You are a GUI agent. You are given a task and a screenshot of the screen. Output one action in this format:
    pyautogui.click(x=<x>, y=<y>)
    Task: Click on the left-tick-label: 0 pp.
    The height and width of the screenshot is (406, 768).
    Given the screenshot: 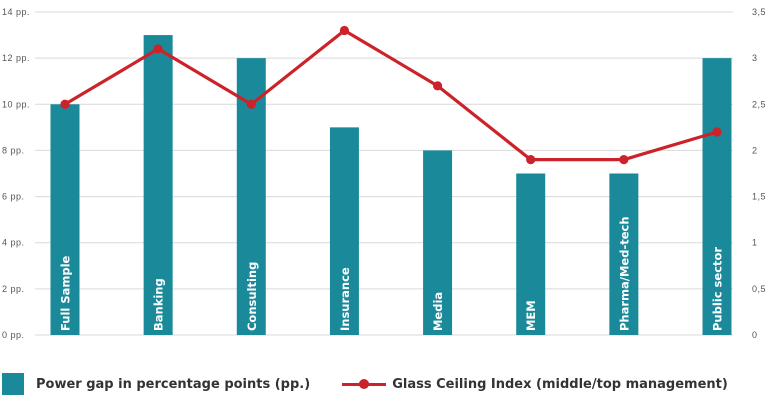 What is the action you would take?
    pyautogui.click(x=13, y=335)
    